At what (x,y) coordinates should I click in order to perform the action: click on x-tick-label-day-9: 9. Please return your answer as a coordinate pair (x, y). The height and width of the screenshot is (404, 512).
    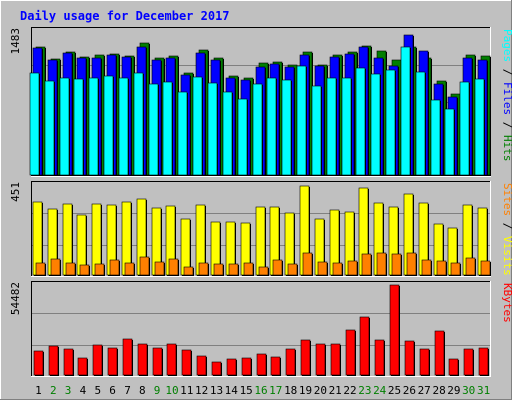
    Looking at the image, I should click on (157, 390).